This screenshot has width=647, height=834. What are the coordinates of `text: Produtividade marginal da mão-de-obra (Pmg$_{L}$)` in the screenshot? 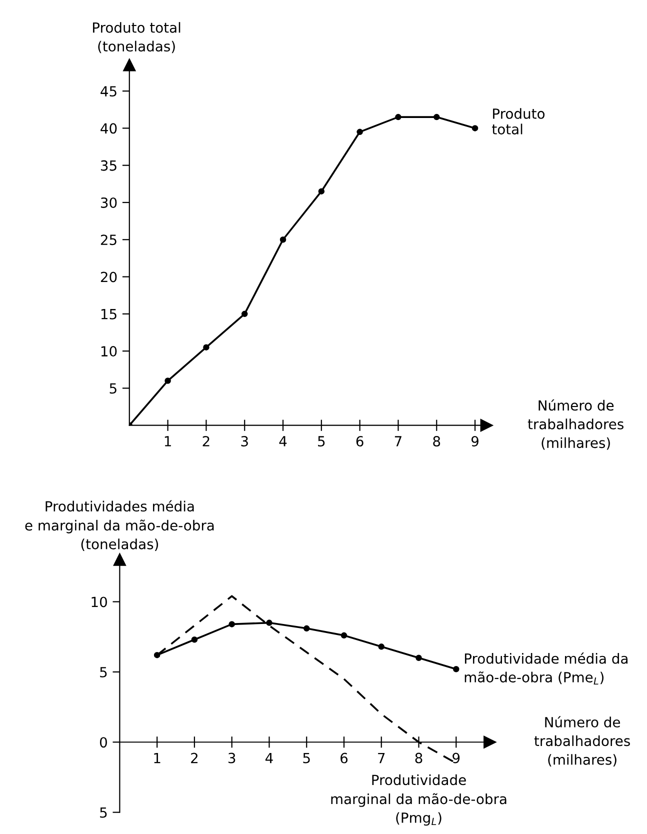 It's located at (418, 800).